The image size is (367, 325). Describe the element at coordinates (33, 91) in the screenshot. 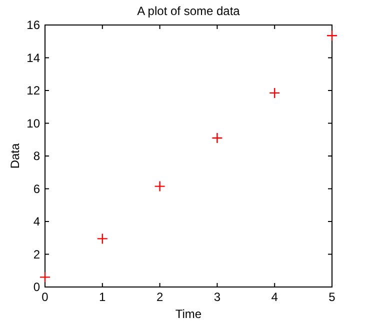

I see `y-tick-label: 12` at that location.